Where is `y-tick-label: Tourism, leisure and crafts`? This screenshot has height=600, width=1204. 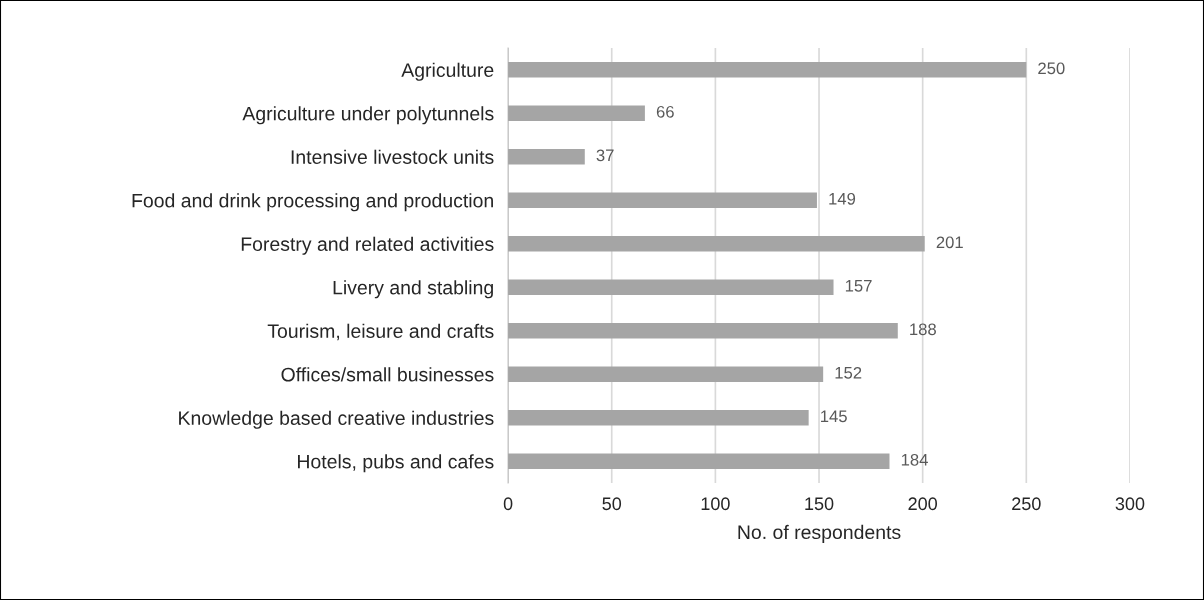 y-tick-label: Tourism, leisure and crafts is located at coordinates (380, 332).